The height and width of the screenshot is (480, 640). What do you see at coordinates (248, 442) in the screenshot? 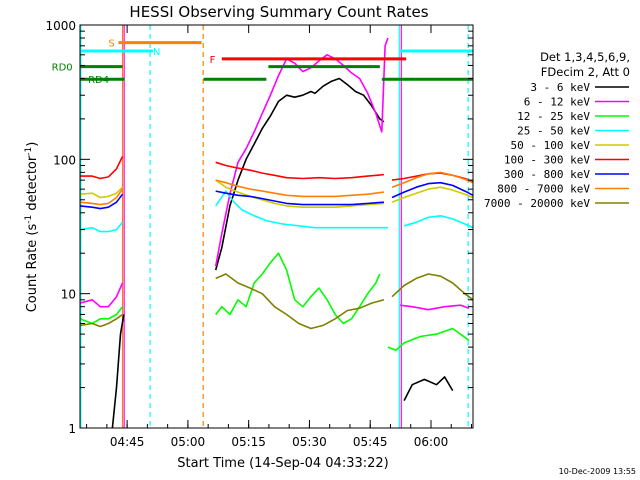
I see `x-tick-label-2: 05:15` at bounding box center [248, 442].